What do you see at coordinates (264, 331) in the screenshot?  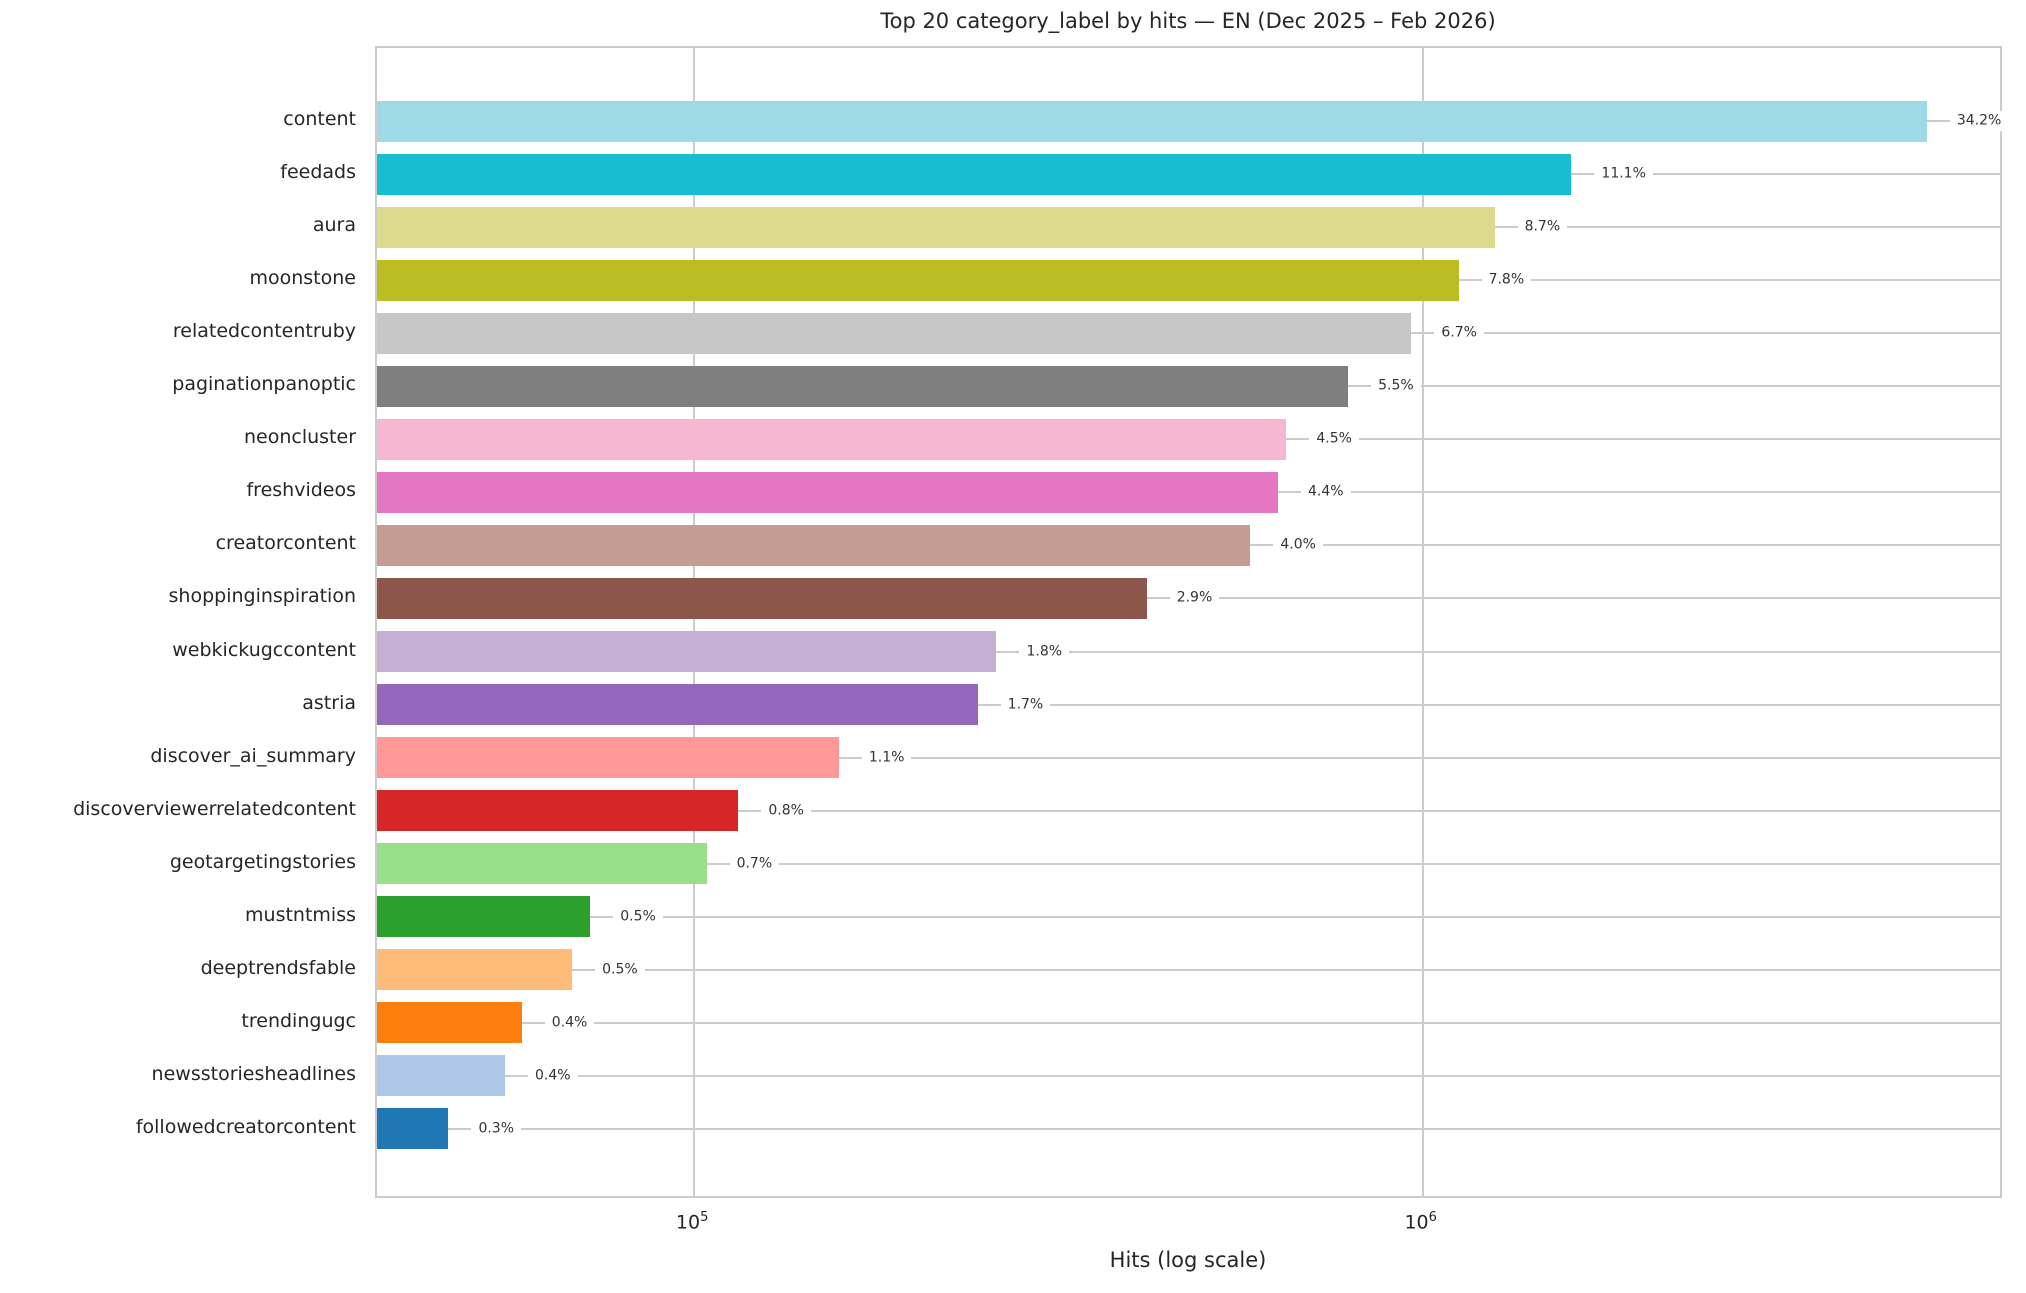 I see `category-label-relatedcontentruby: relatedcontentruby` at bounding box center [264, 331].